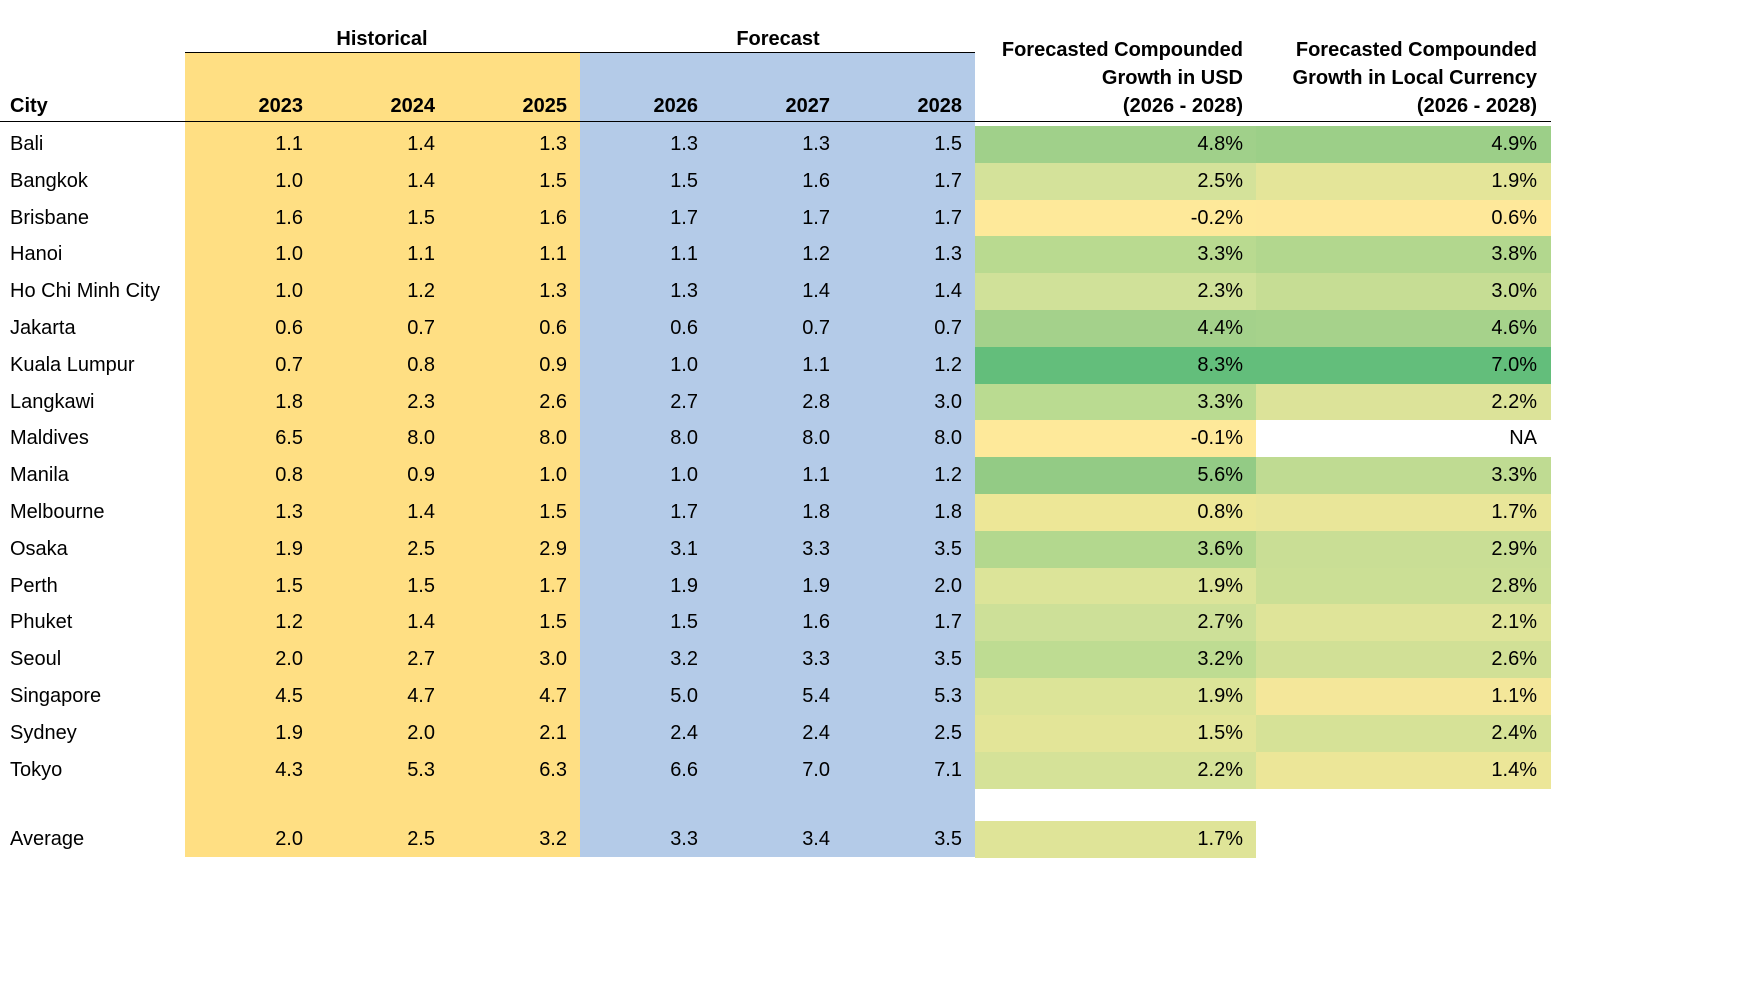  What do you see at coordinates (1514, 328) in the screenshot?
I see `cell-value: 4.6%` at bounding box center [1514, 328].